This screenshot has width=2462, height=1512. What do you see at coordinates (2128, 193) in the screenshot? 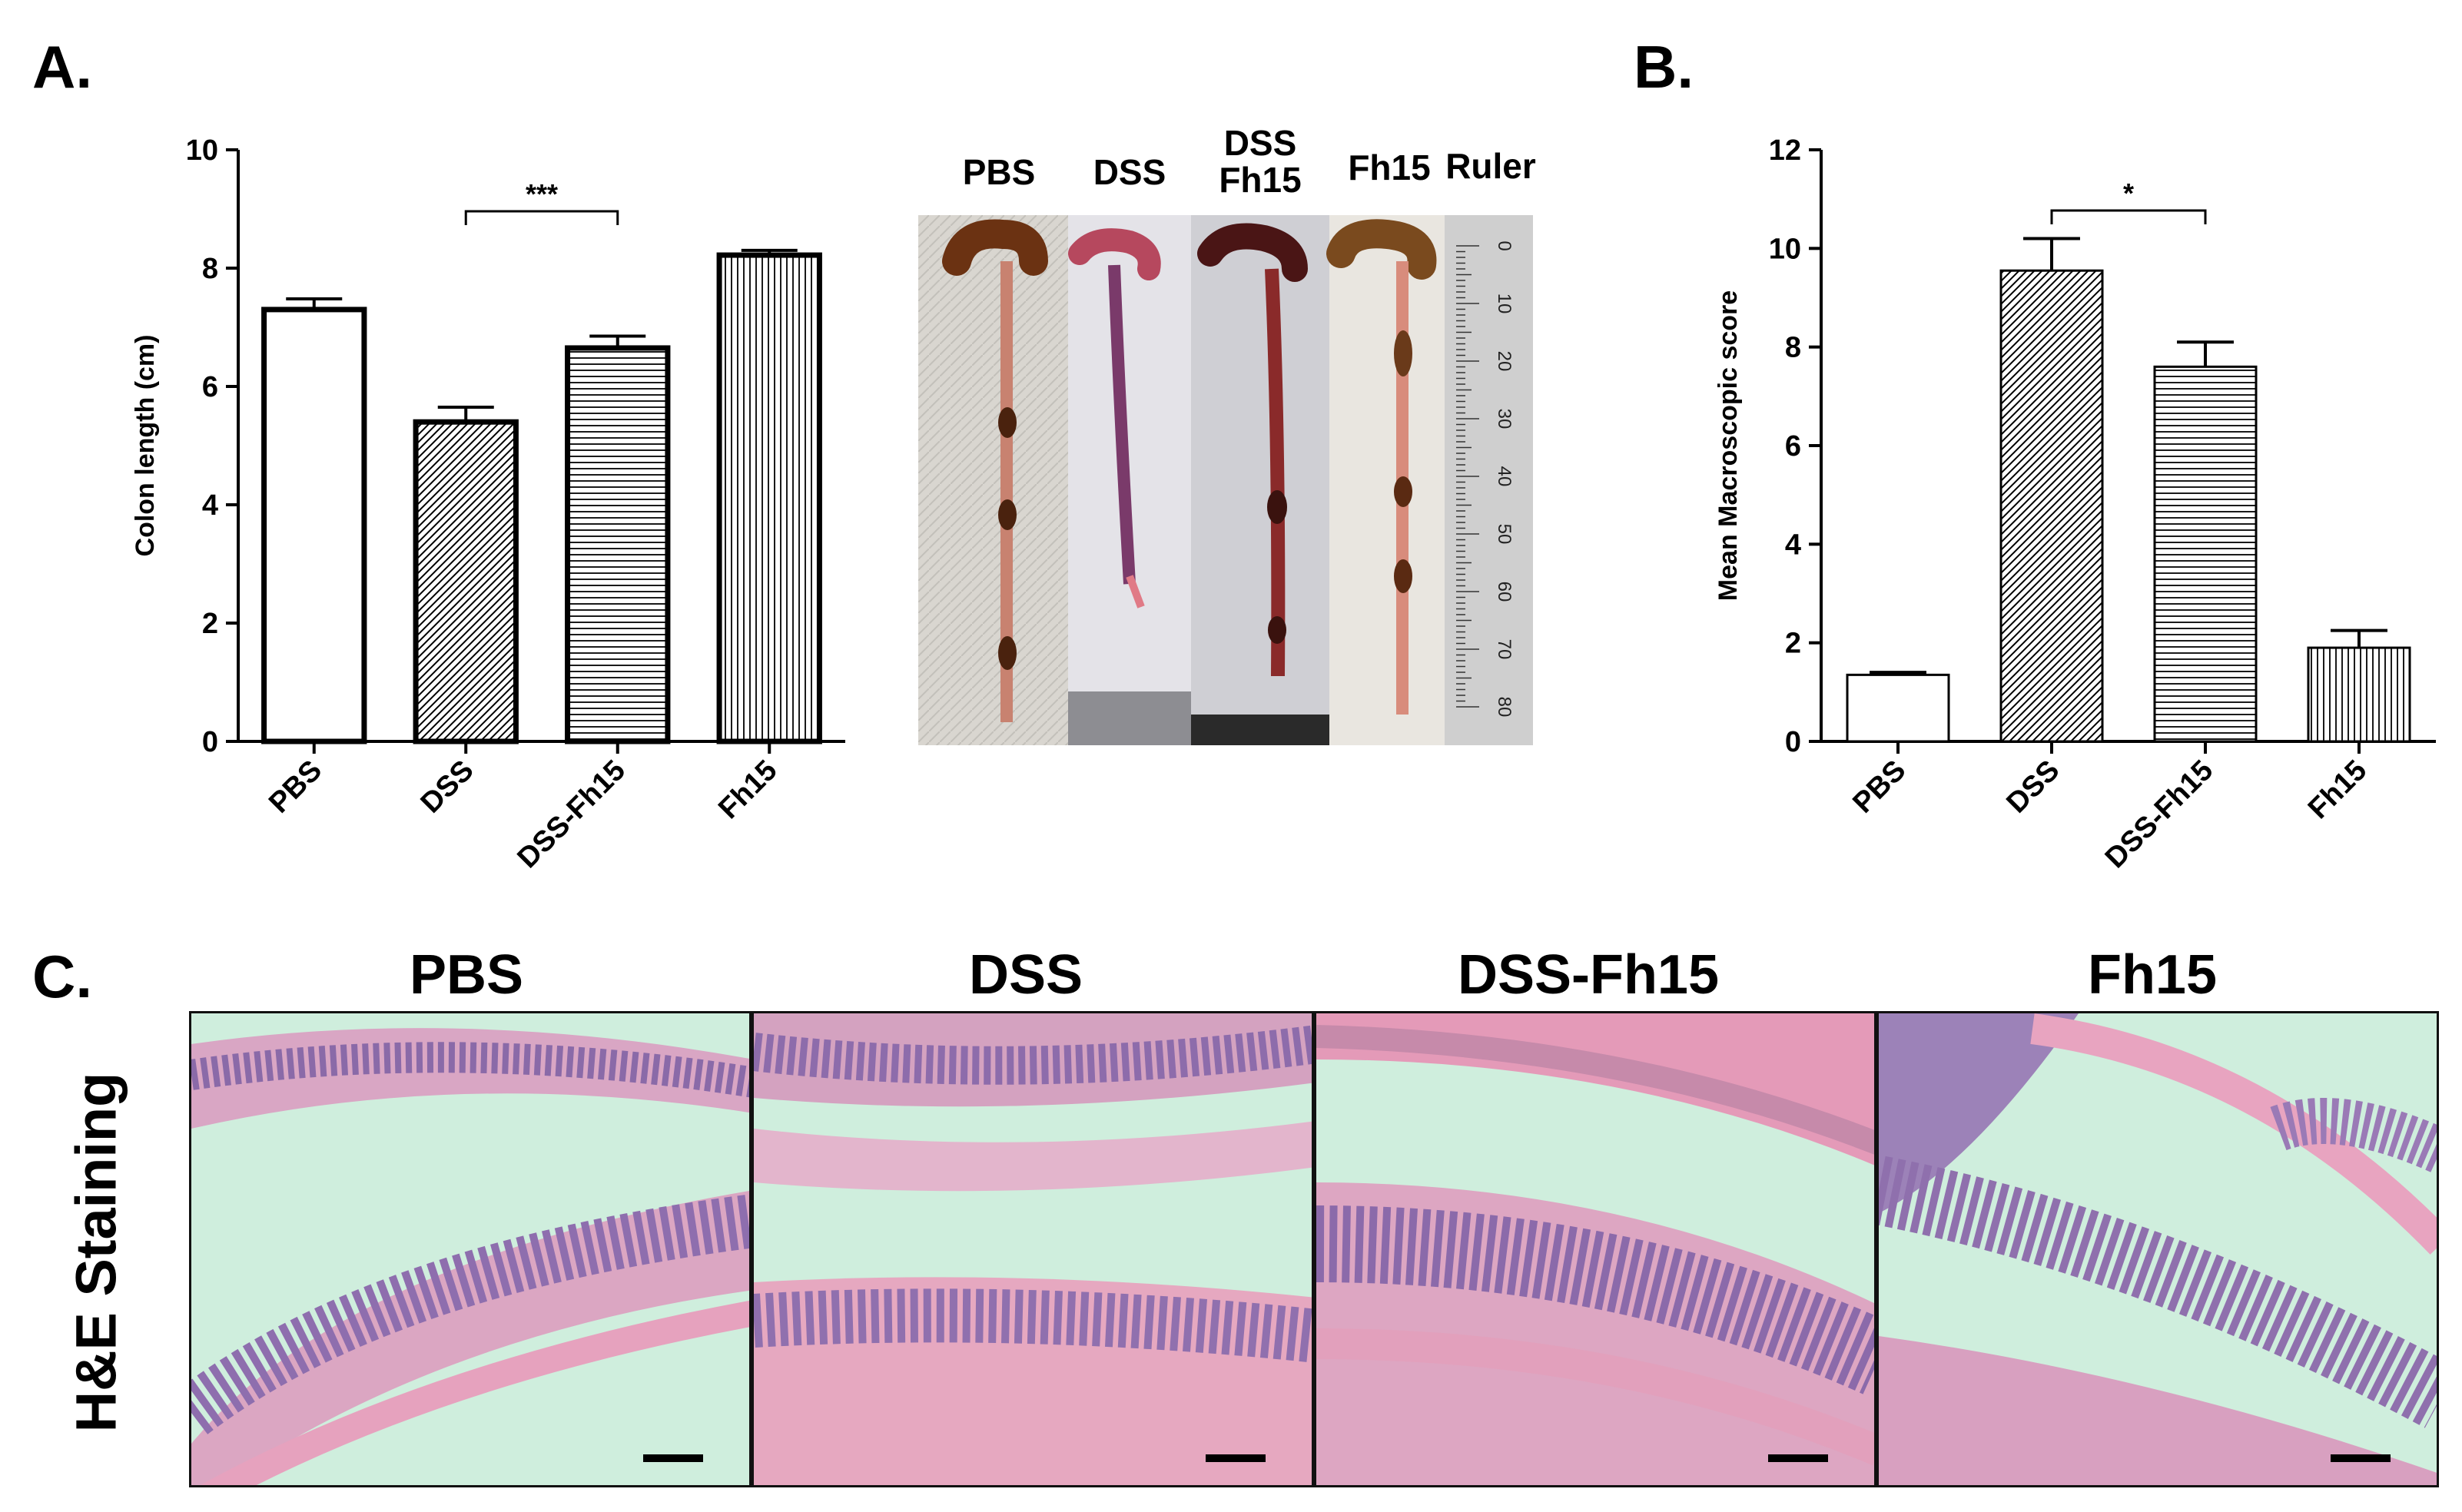
I see `significance-label: *` at bounding box center [2128, 193].